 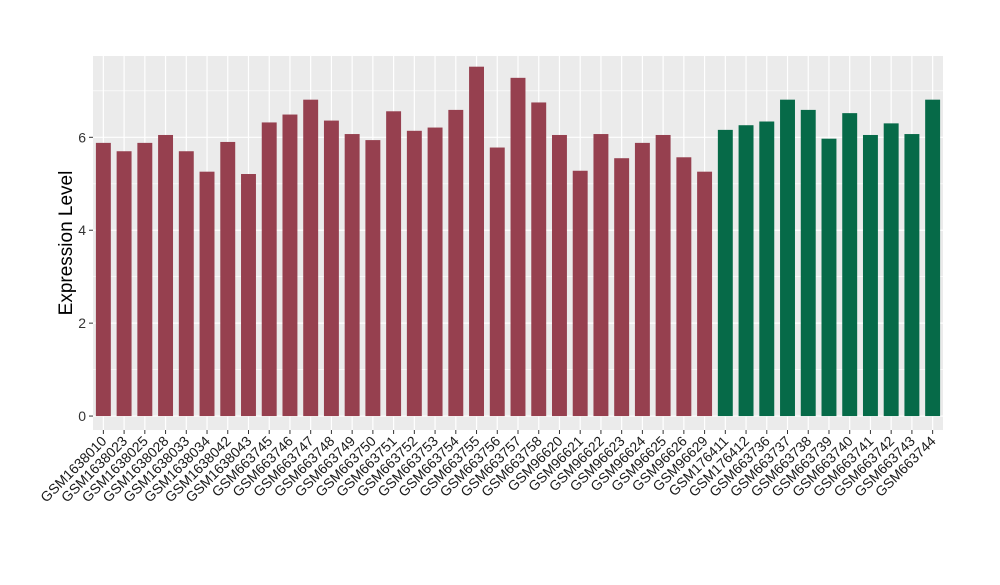 What do you see at coordinates (373, 278) in the screenshot?
I see `bar-GSM663750` at bounding box center [373, 278].